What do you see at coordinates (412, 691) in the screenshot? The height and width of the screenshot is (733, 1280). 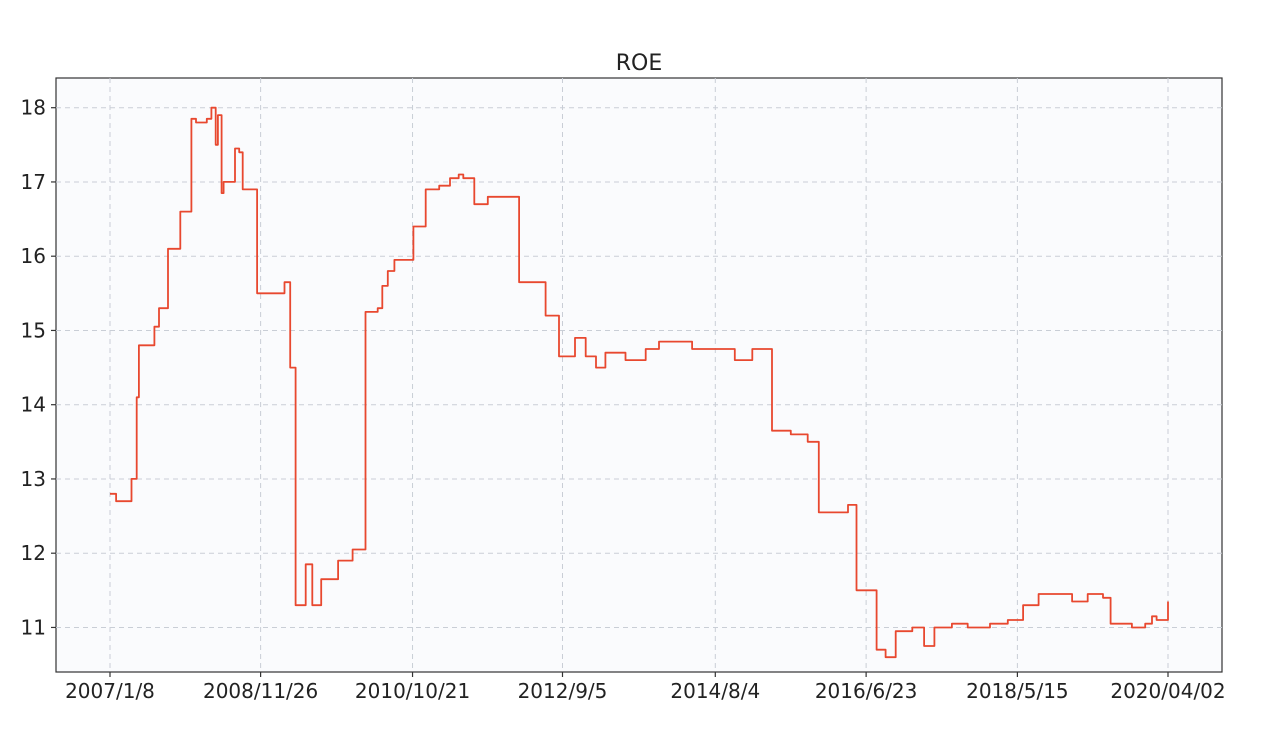 I see `x-tick-label: 2010/10/21` at bounding box center [412, 691].